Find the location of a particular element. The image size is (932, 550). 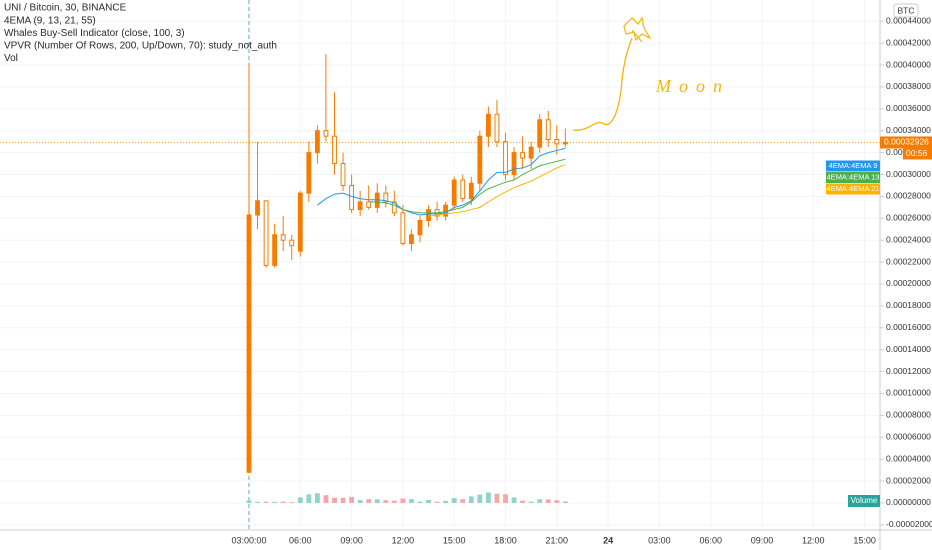

currency: BTC is located at coordinates (906, 10).